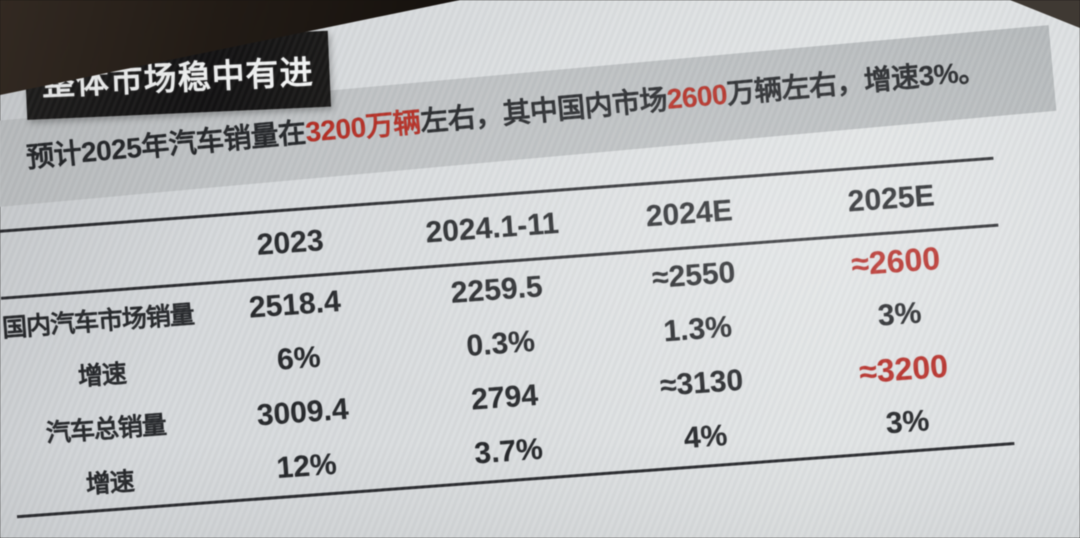  I want to click on subtitle-segment: 预计2025年汽车销量在, so click(166, 145).